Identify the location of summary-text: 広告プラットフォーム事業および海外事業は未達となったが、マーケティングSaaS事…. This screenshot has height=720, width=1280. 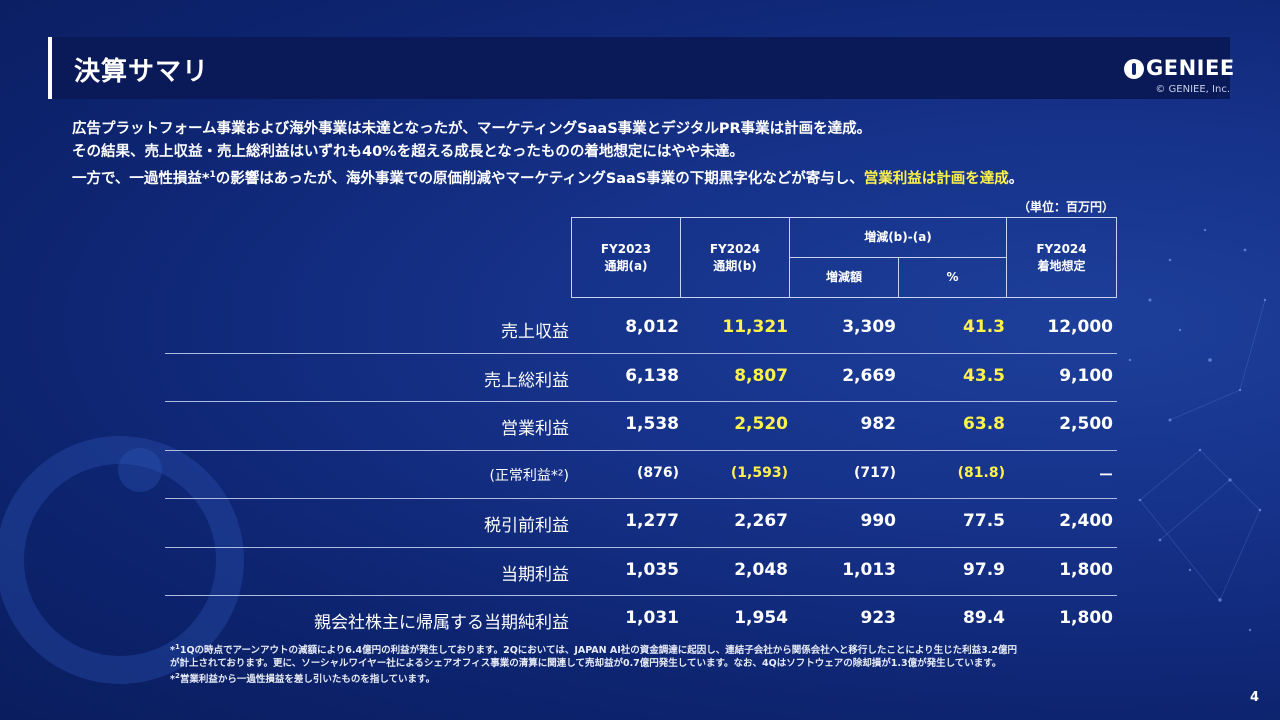
(662, 154).